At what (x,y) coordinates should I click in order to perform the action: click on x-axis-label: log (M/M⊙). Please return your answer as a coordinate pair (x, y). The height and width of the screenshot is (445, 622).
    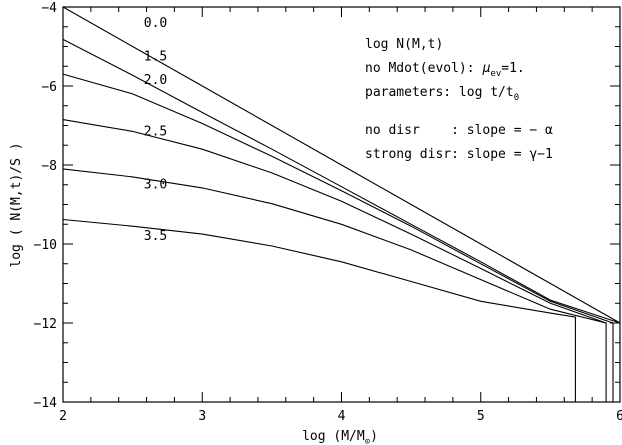
    Looking at the image, I should click on (340, 437).